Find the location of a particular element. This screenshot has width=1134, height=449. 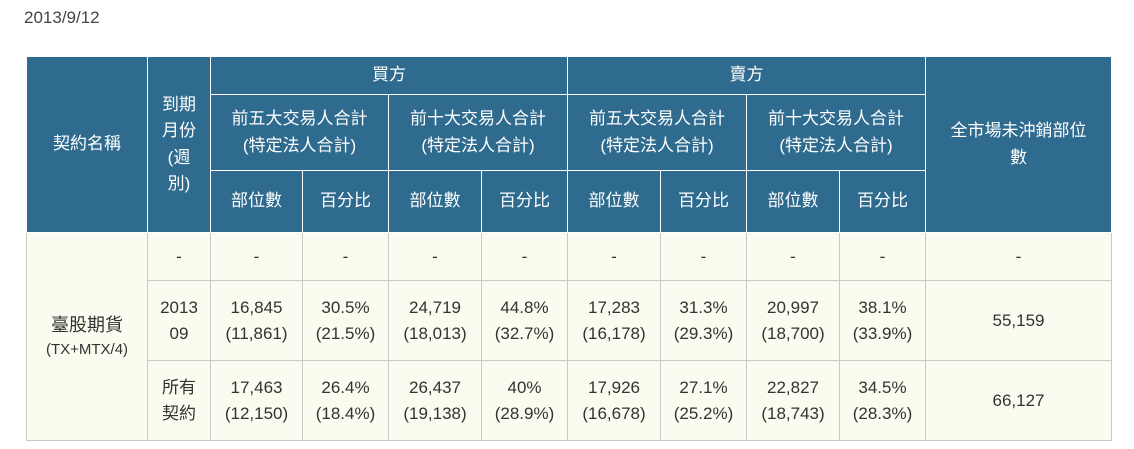

data-cell: 17,463 (12,150) is located at coordinates (256, 400).